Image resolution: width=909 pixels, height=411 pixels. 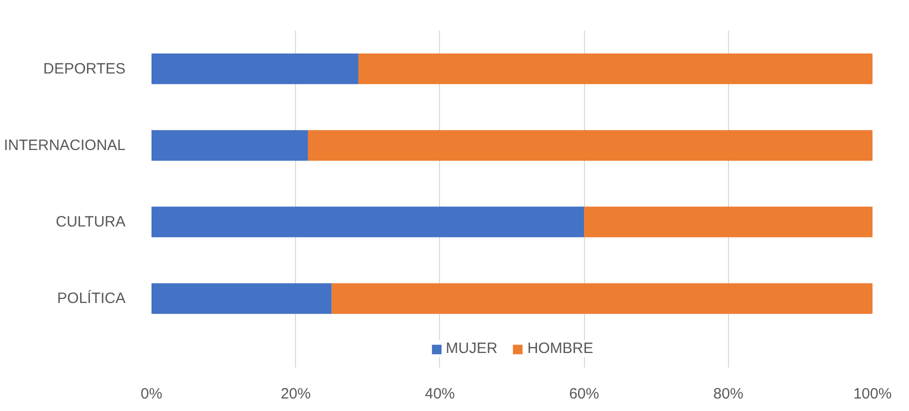 What do you see at coordinates (91, 298) in the screenshot?
I see `y-tick-label: POLÍTICA` at bounding box center [91, 298].